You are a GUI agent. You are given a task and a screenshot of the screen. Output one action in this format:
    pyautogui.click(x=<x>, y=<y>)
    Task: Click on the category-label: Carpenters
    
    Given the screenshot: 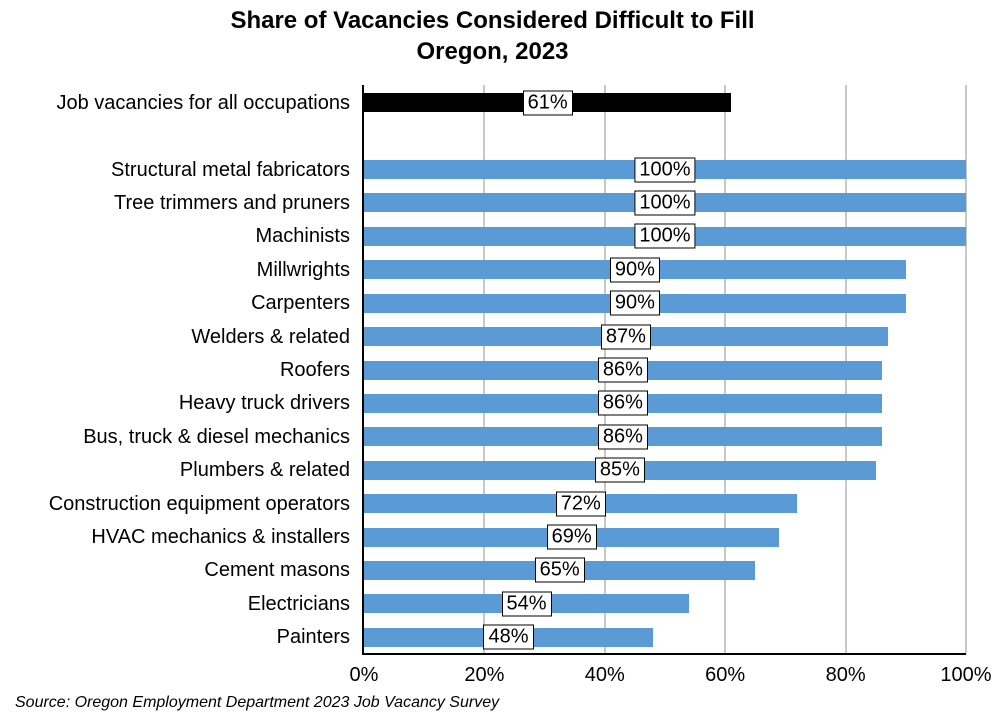 What is the action you would take?
    pyautogui.click(x=300, y=303)
    